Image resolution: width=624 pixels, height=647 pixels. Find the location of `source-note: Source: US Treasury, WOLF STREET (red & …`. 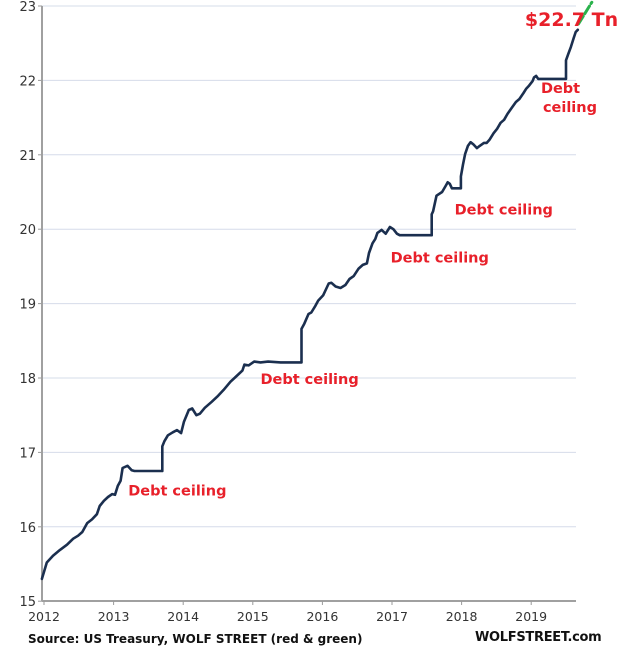

source-note: Source: US Treasury, WOLF STREET (red & … is located at coordinates (195, 639).